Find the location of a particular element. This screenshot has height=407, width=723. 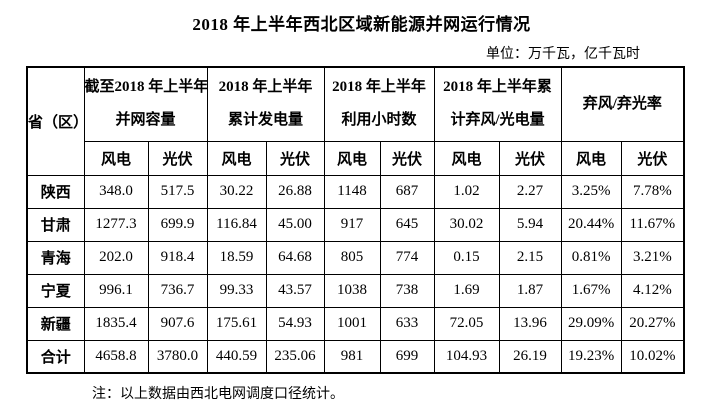

table-cell: 907.6 is located at coordinates (177, 323).